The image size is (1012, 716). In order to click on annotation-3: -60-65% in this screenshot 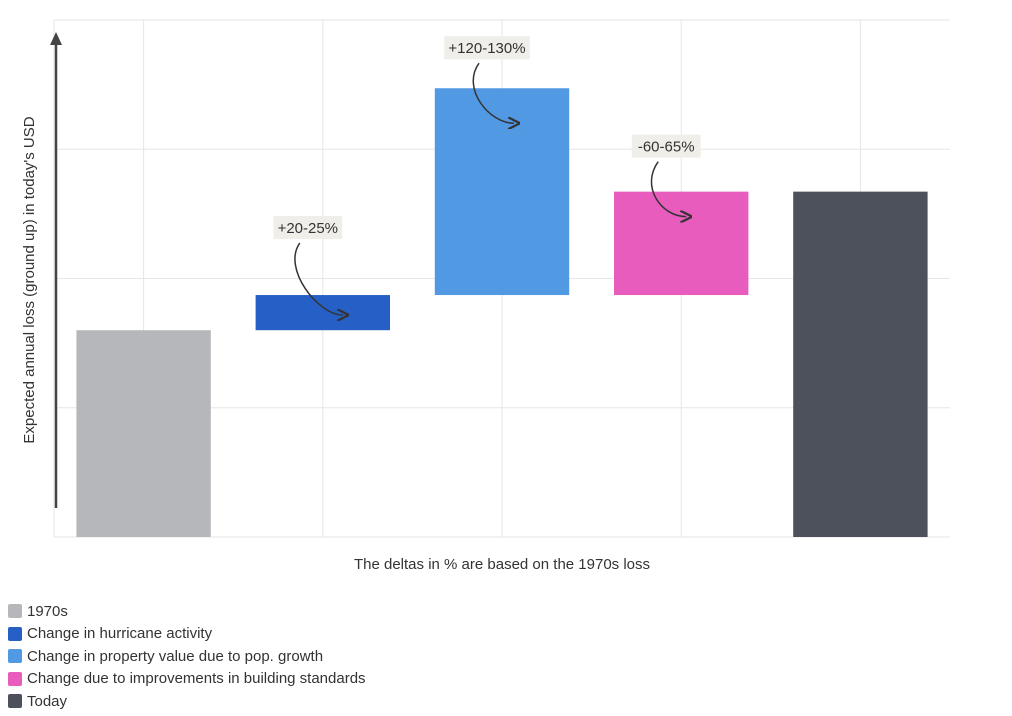, I will do `click(666, 175)`.